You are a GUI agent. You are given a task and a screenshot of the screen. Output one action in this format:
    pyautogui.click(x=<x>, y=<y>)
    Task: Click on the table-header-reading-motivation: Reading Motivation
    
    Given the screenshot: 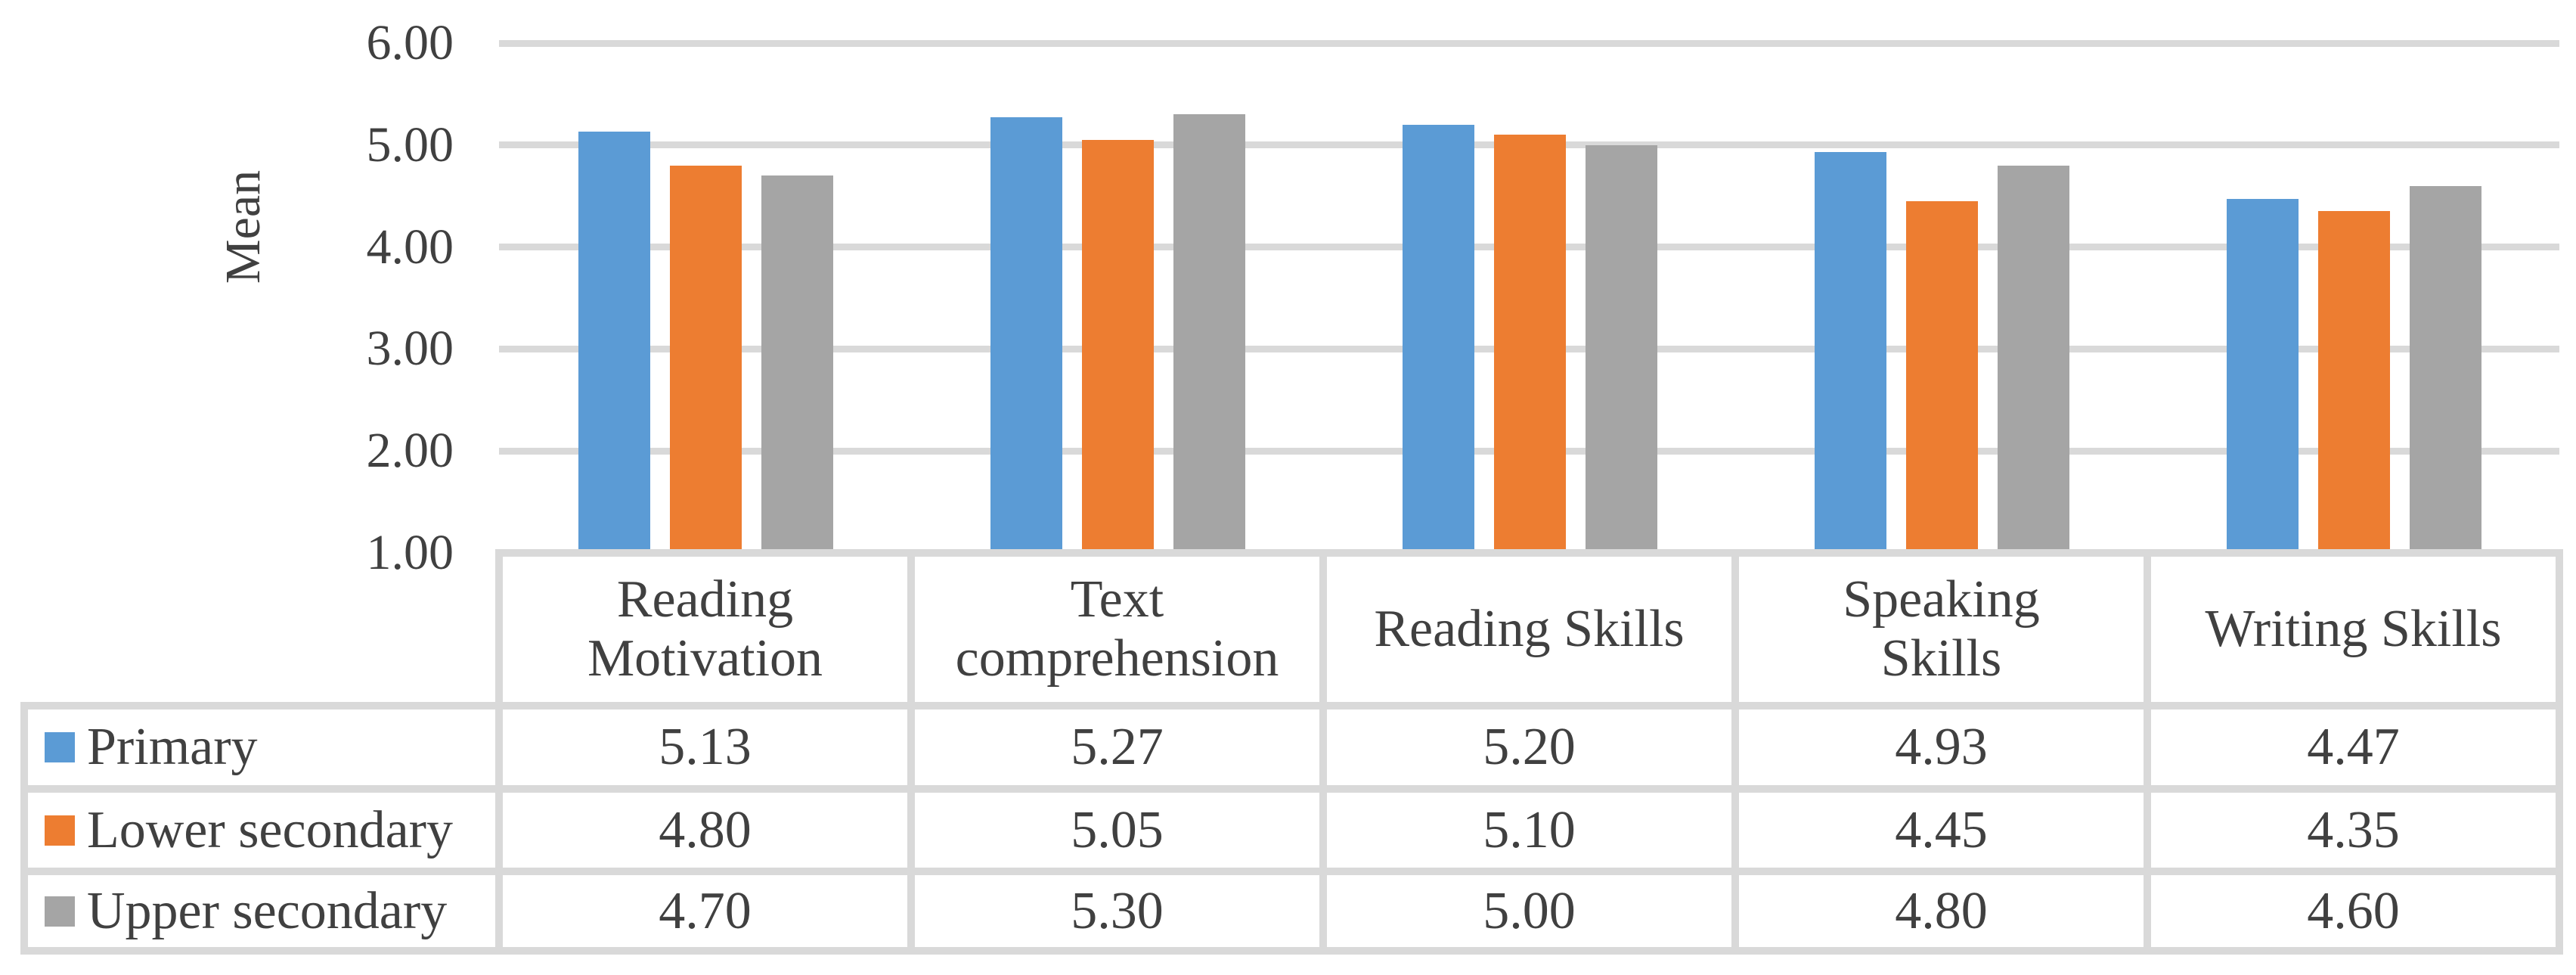 What is the action you would take?
    pyautogui.click(x=705, y=629)
    